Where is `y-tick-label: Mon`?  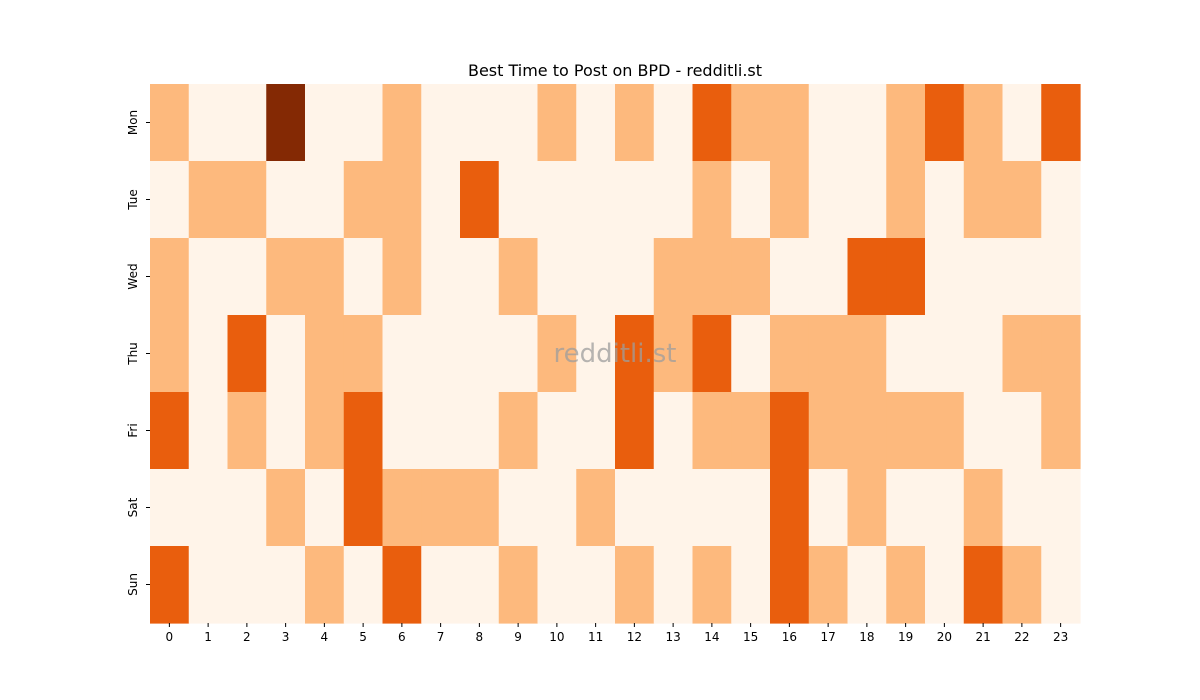 y-tick-label: Mon is located at coordinates (133, 122).